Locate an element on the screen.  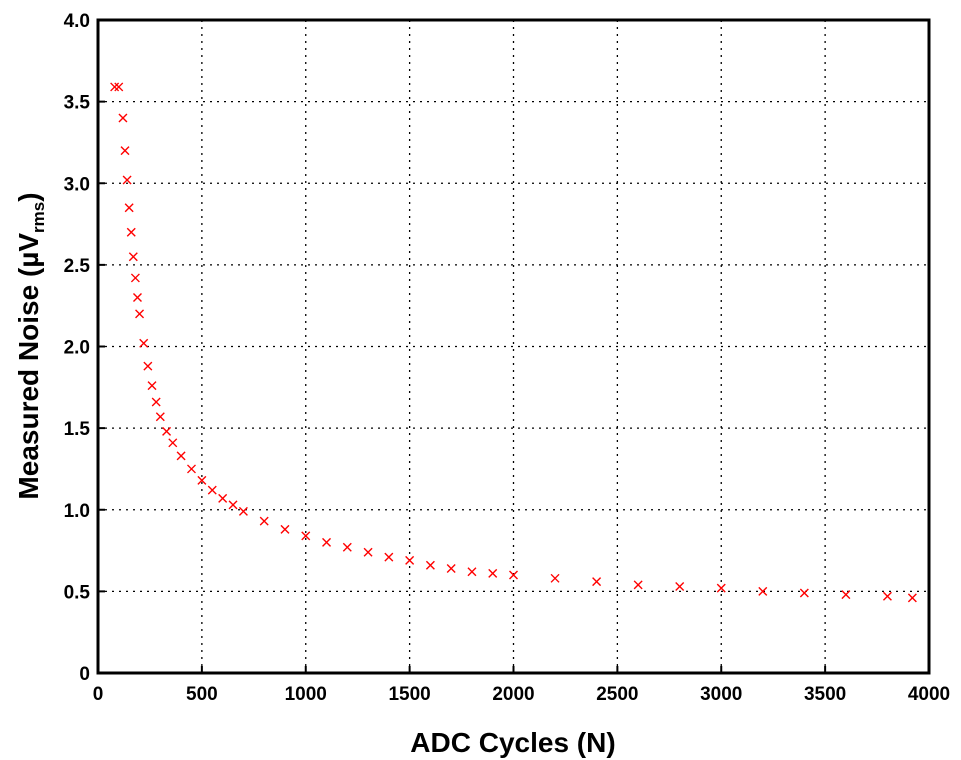
y-tick-label: 1.0 is located at coordinates (77, 511).